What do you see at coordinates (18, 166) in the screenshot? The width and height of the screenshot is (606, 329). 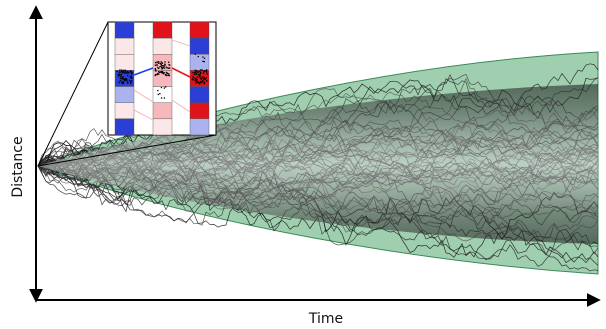 I see `y-axis-label: Distance` at bounding box center [18, 166].